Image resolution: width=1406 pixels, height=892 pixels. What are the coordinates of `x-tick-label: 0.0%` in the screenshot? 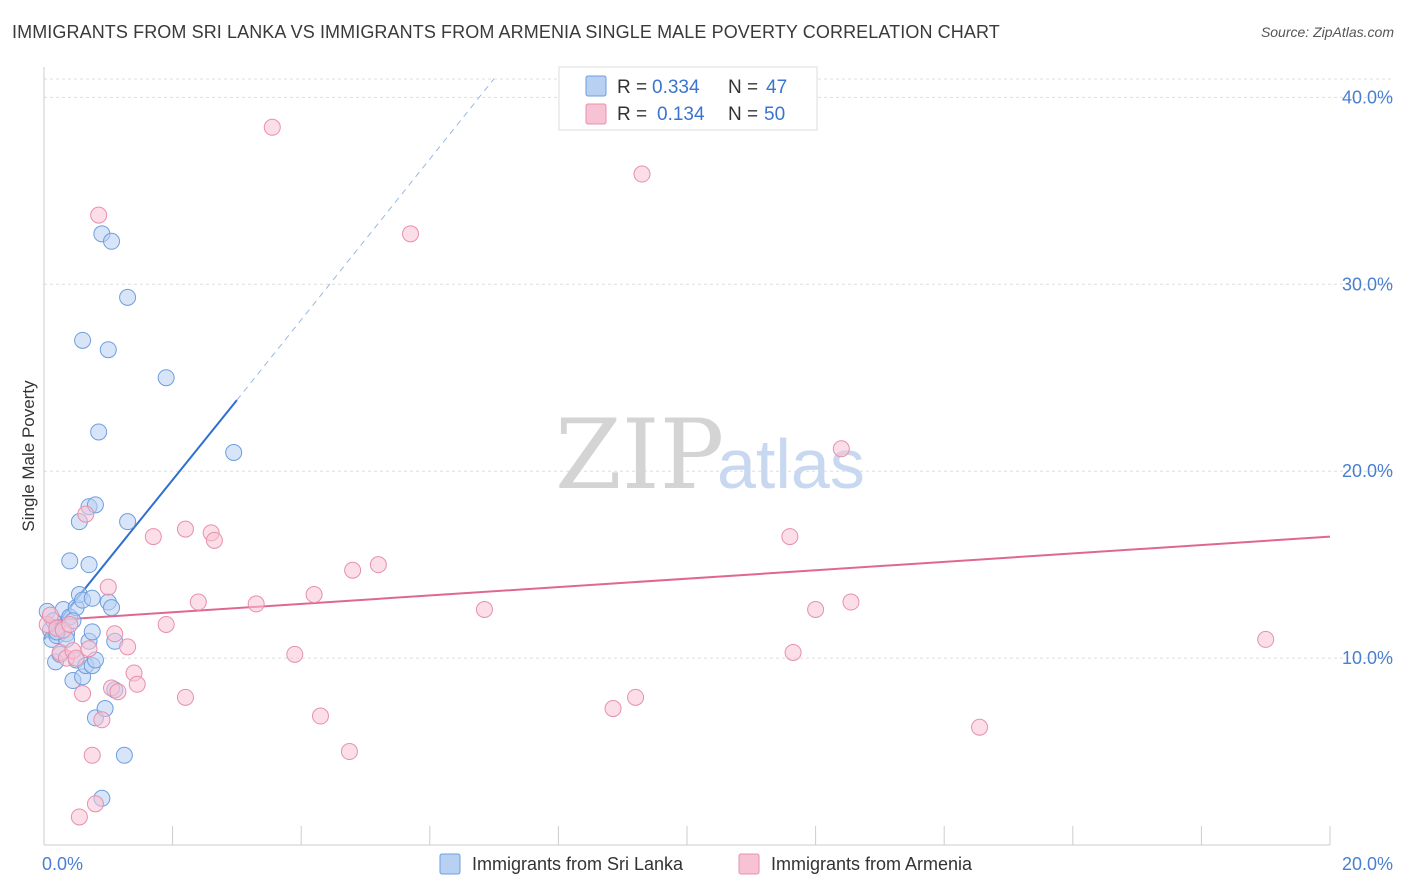 It's located at (62, 864).